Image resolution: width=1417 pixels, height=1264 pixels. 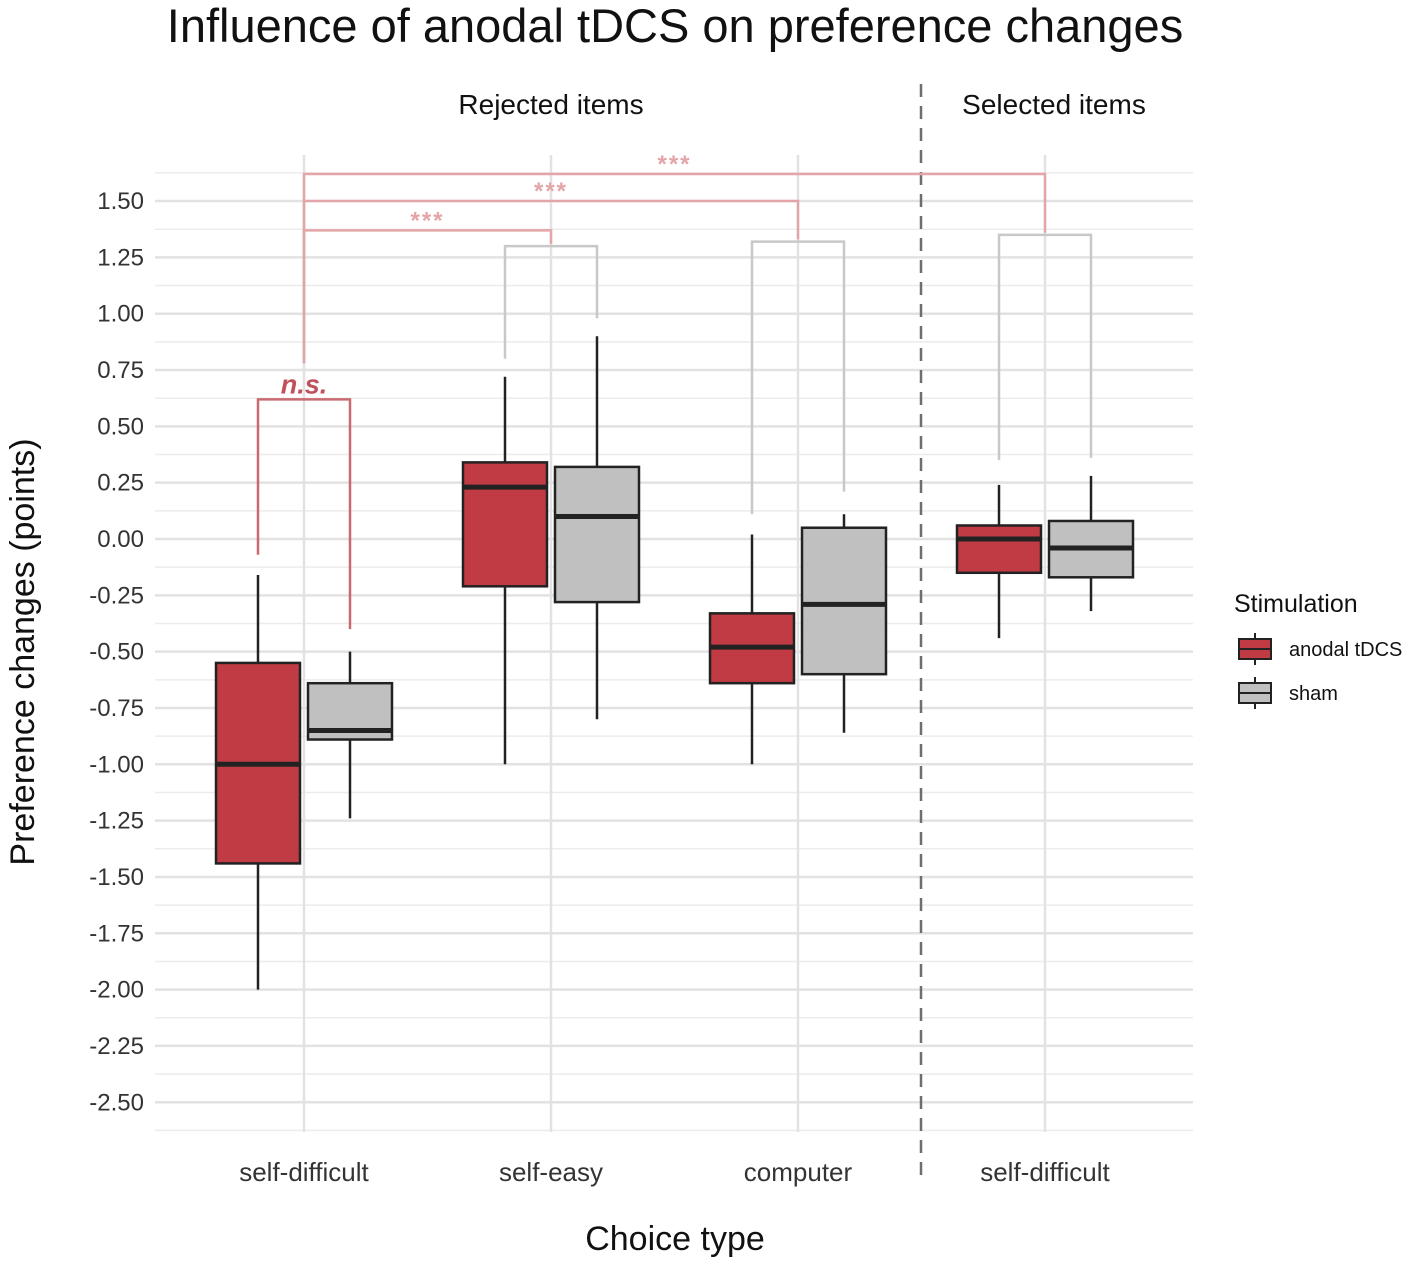 What do you see at coordinates (304, 384) in the screenshot?
I see `pair-significance-label: n.s.` at bounding box center [304, 384].